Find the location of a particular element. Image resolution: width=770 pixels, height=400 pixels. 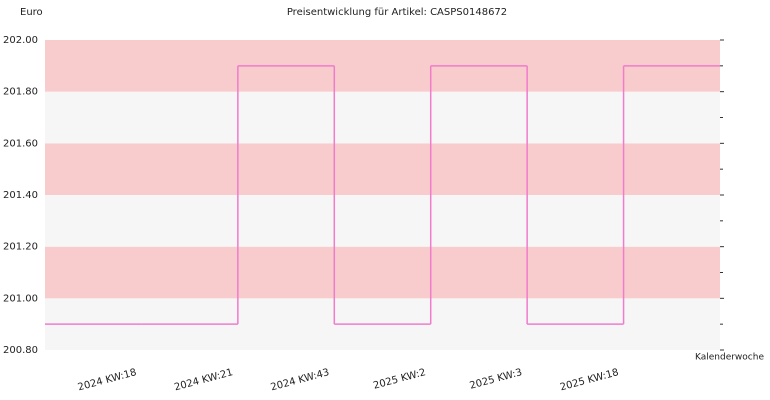

y-axis-label: Euro is located at coordinates (31, 12).